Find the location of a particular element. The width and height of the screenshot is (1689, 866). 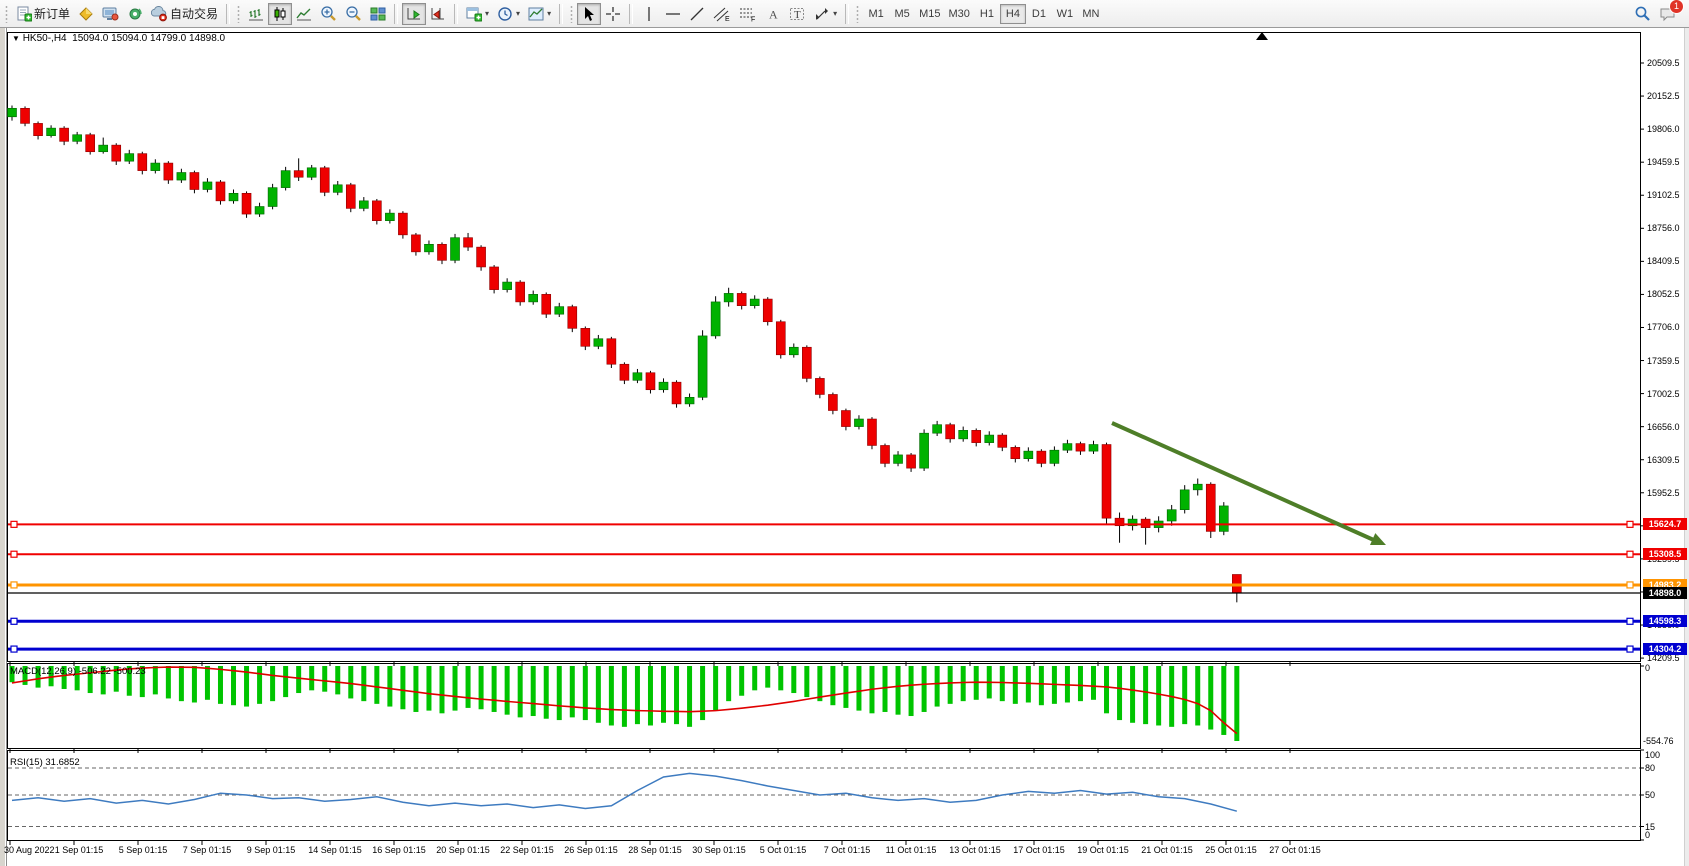

price-tick-label: 16656.0 is located at coordinates (1663, 426).